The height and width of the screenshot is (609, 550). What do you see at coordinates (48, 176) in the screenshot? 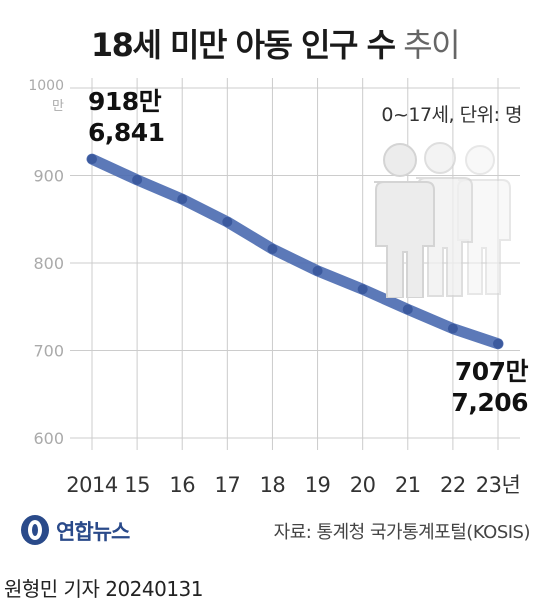
I see `y-tick-label: 900` at bounding box center [48, 176].